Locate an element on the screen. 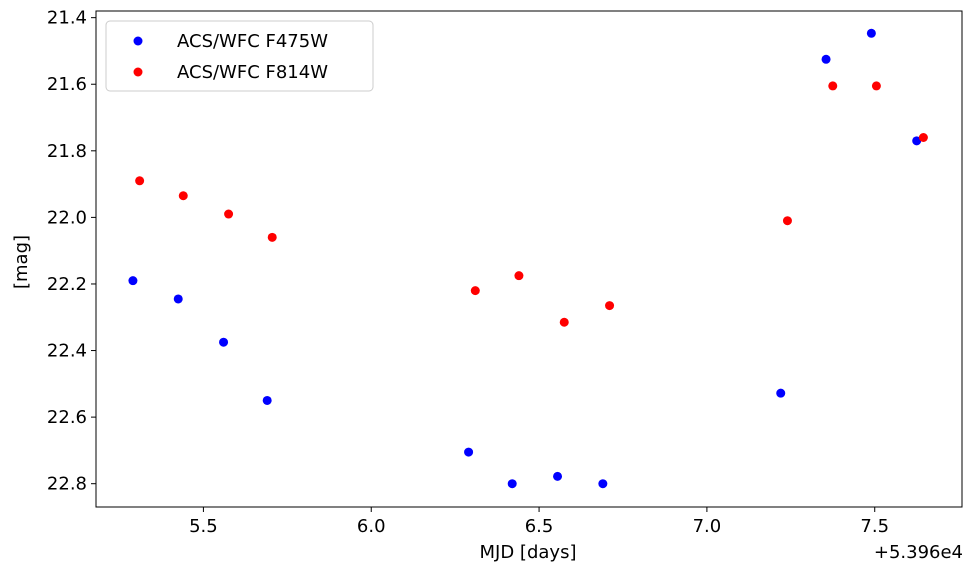 This screenshot has width=971, height=571. y-tick-label: 21.6 is located at coordinates (67, 84).